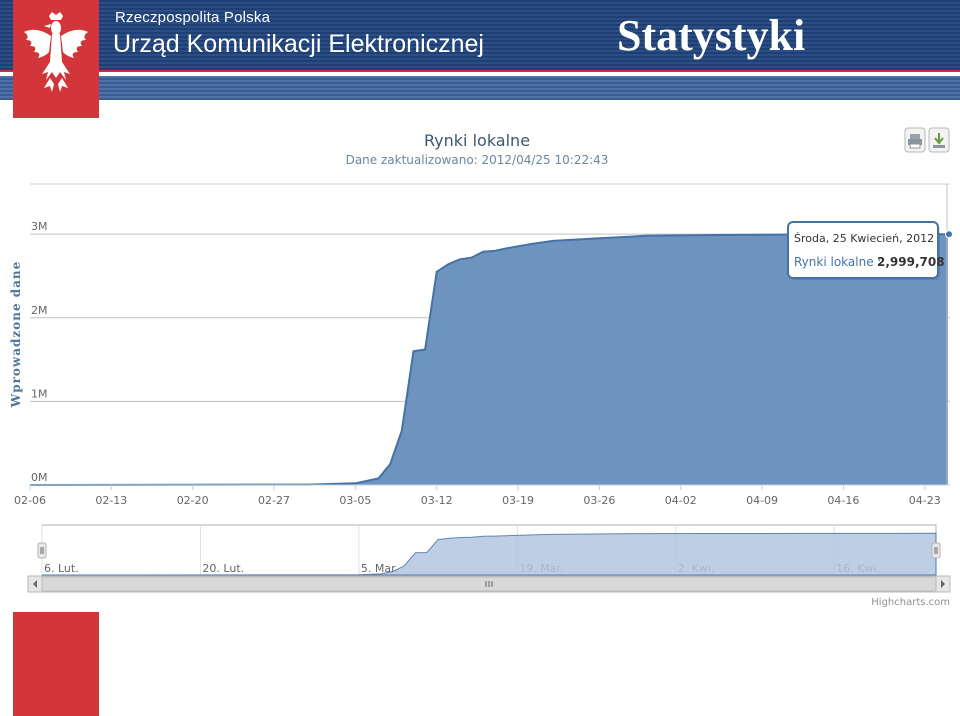  Describe the element at coordinates (762, 500) in the screenshot. I see `x-tick-label: 04-09` at that location.